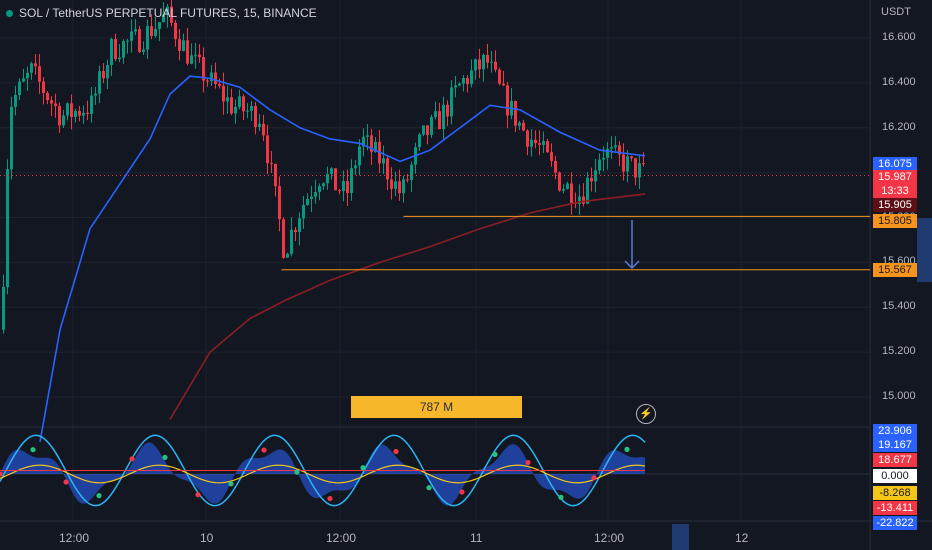  Describe the element at coordinates (899, 351) in the screenshot. I see `price-axis-label: 15.200` at that location.